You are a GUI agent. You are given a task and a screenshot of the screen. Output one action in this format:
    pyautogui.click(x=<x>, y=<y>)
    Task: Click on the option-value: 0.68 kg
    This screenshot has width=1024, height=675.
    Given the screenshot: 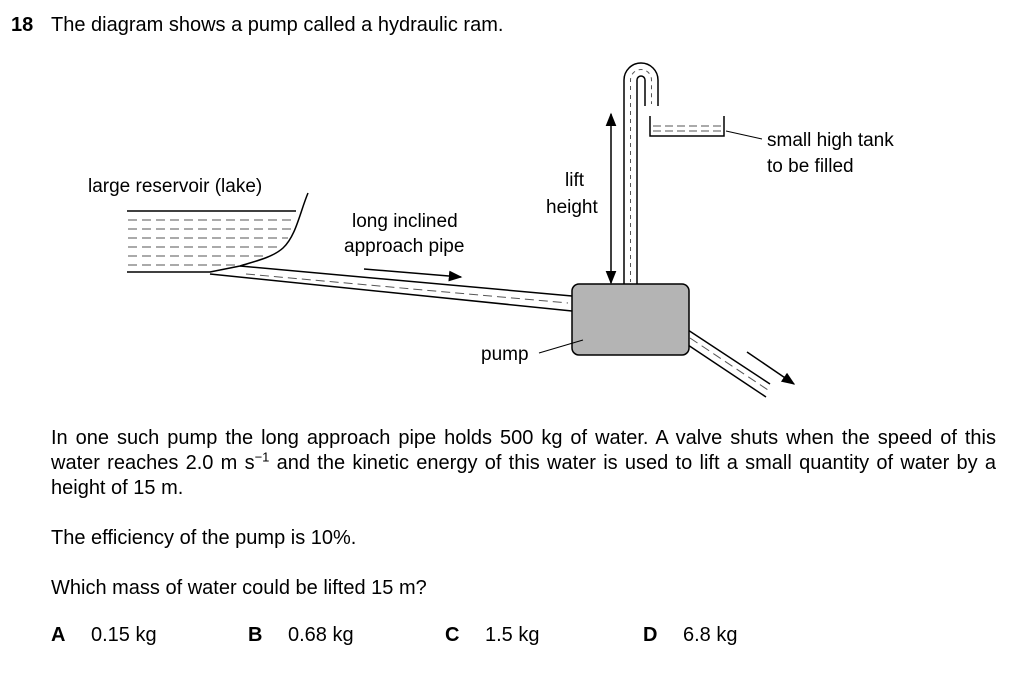 What is the action you would take?
    pyautogui.click(x=321, y=635)
    